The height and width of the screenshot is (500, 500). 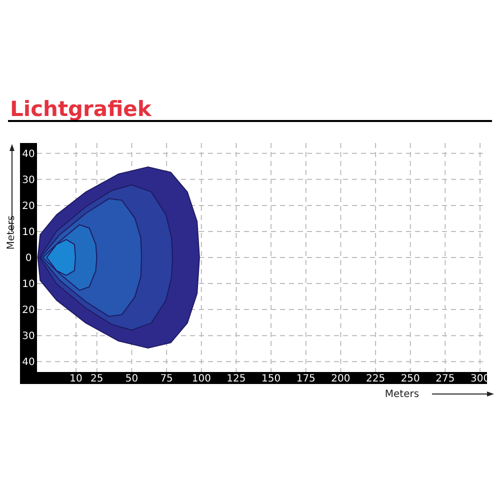 I want to click on x-tick-label: 125, so click(x=236, y=379).